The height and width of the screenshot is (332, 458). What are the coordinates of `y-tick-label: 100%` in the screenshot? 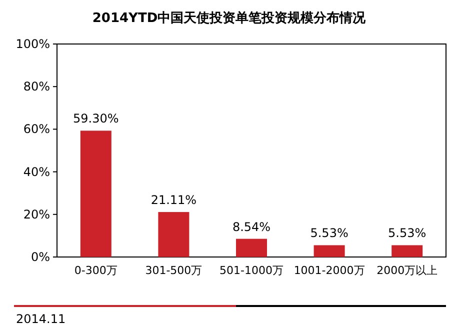 It's located at (33, 44).